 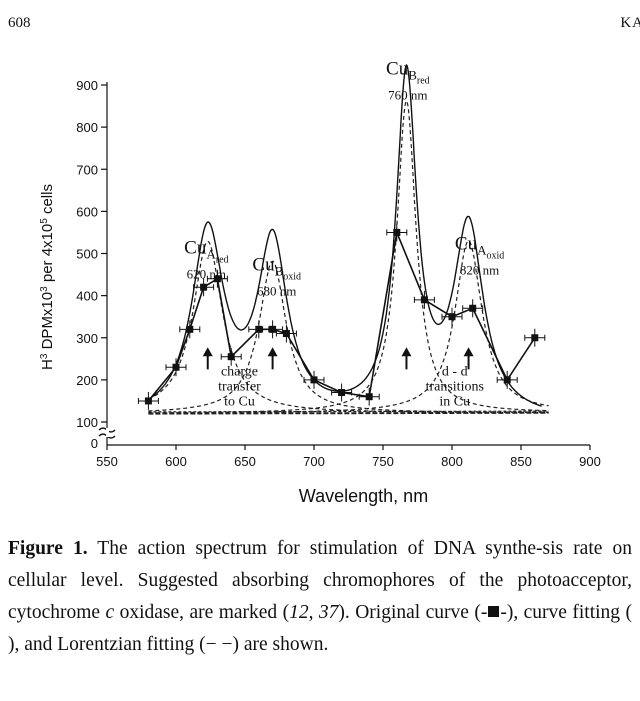 I want to click on running-head: KA, so click(x=630, y=23).